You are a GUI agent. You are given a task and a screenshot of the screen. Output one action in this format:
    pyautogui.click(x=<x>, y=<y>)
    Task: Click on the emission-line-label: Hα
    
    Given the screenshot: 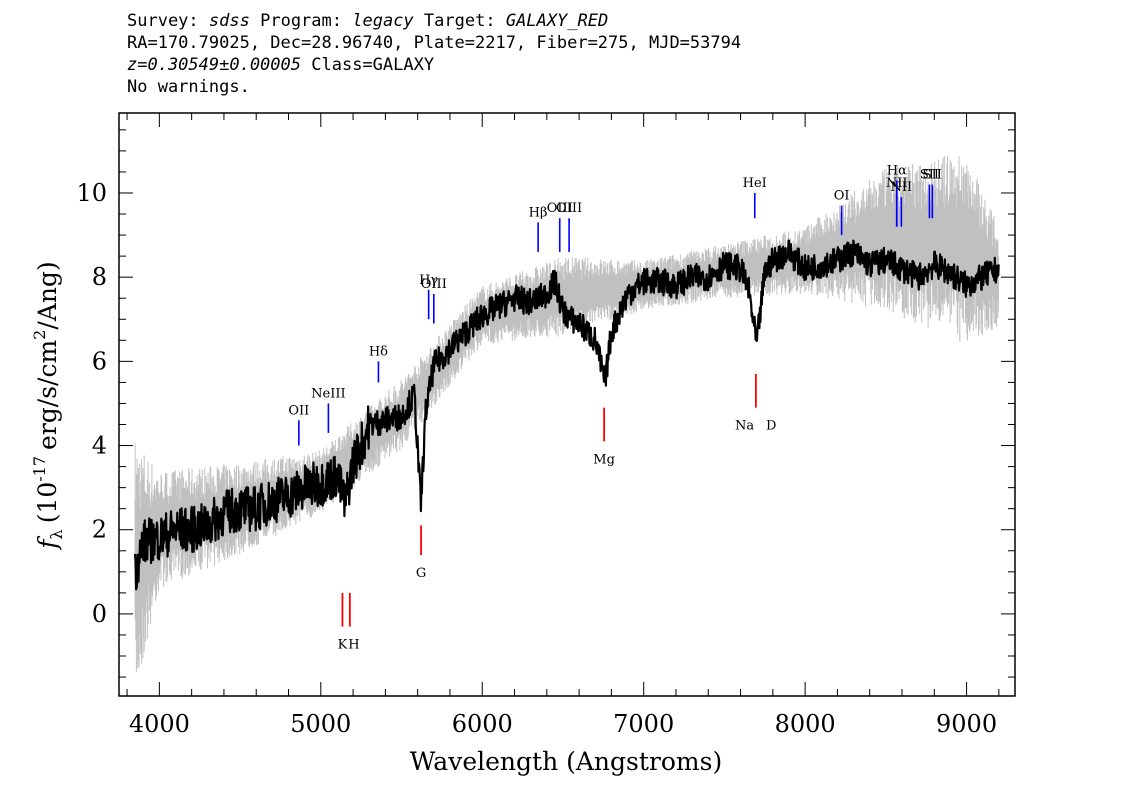 What is the action you would take?
    pyautogui.click(x=897, y=170)
    